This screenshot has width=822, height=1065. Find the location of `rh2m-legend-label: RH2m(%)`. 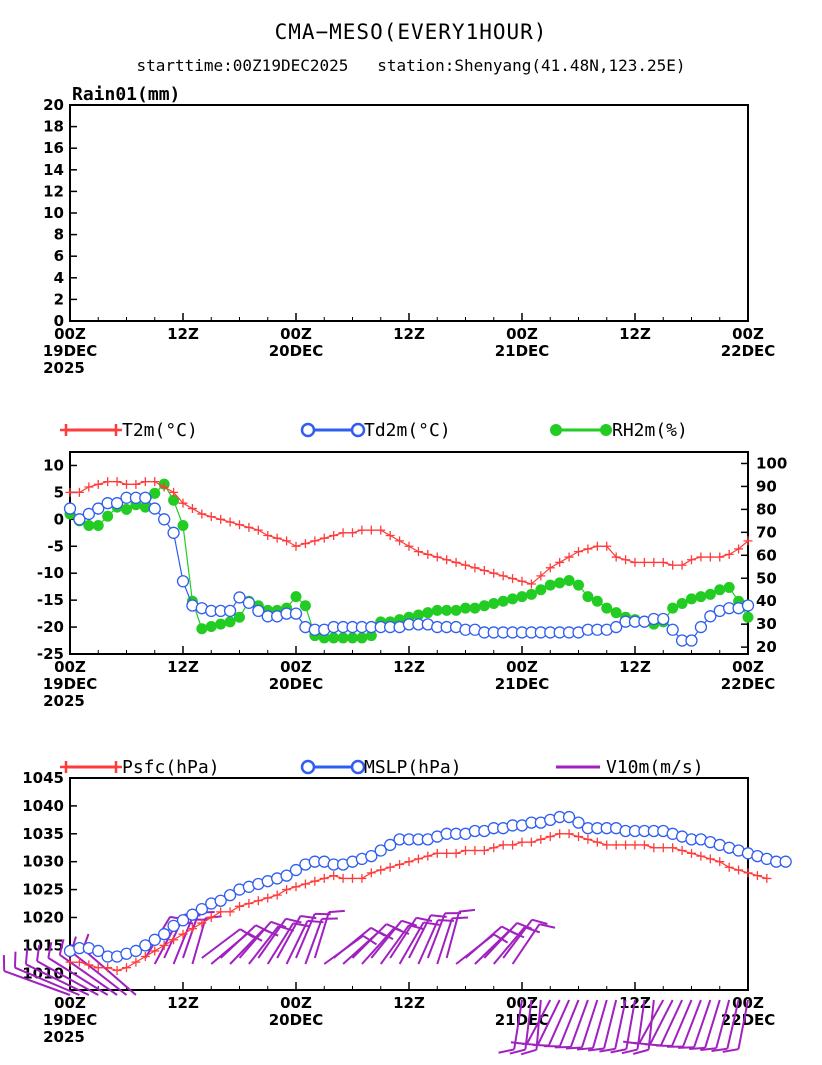

rh2m-legend-label: RH2m(%) is located at coordinates (650, 430).